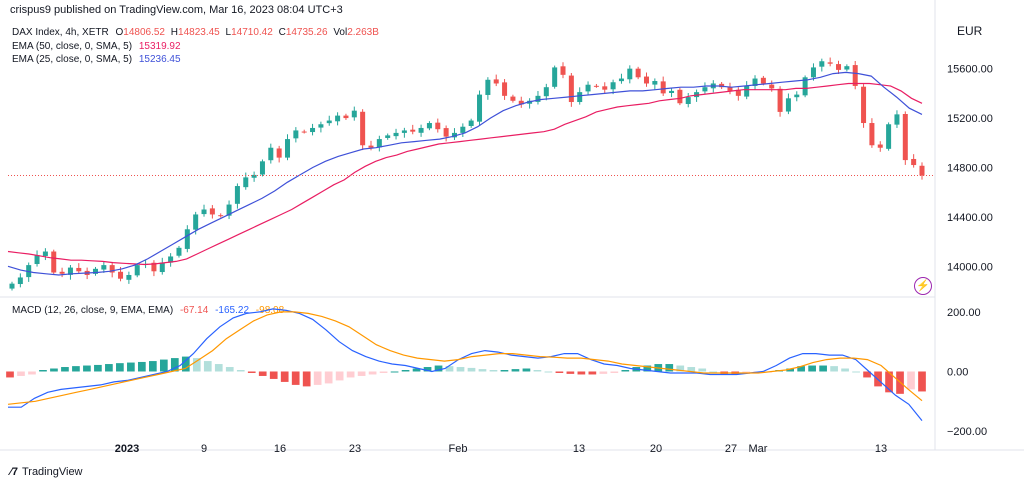  I want to click on macd-hist-value: -67.14, so click(194, 310).